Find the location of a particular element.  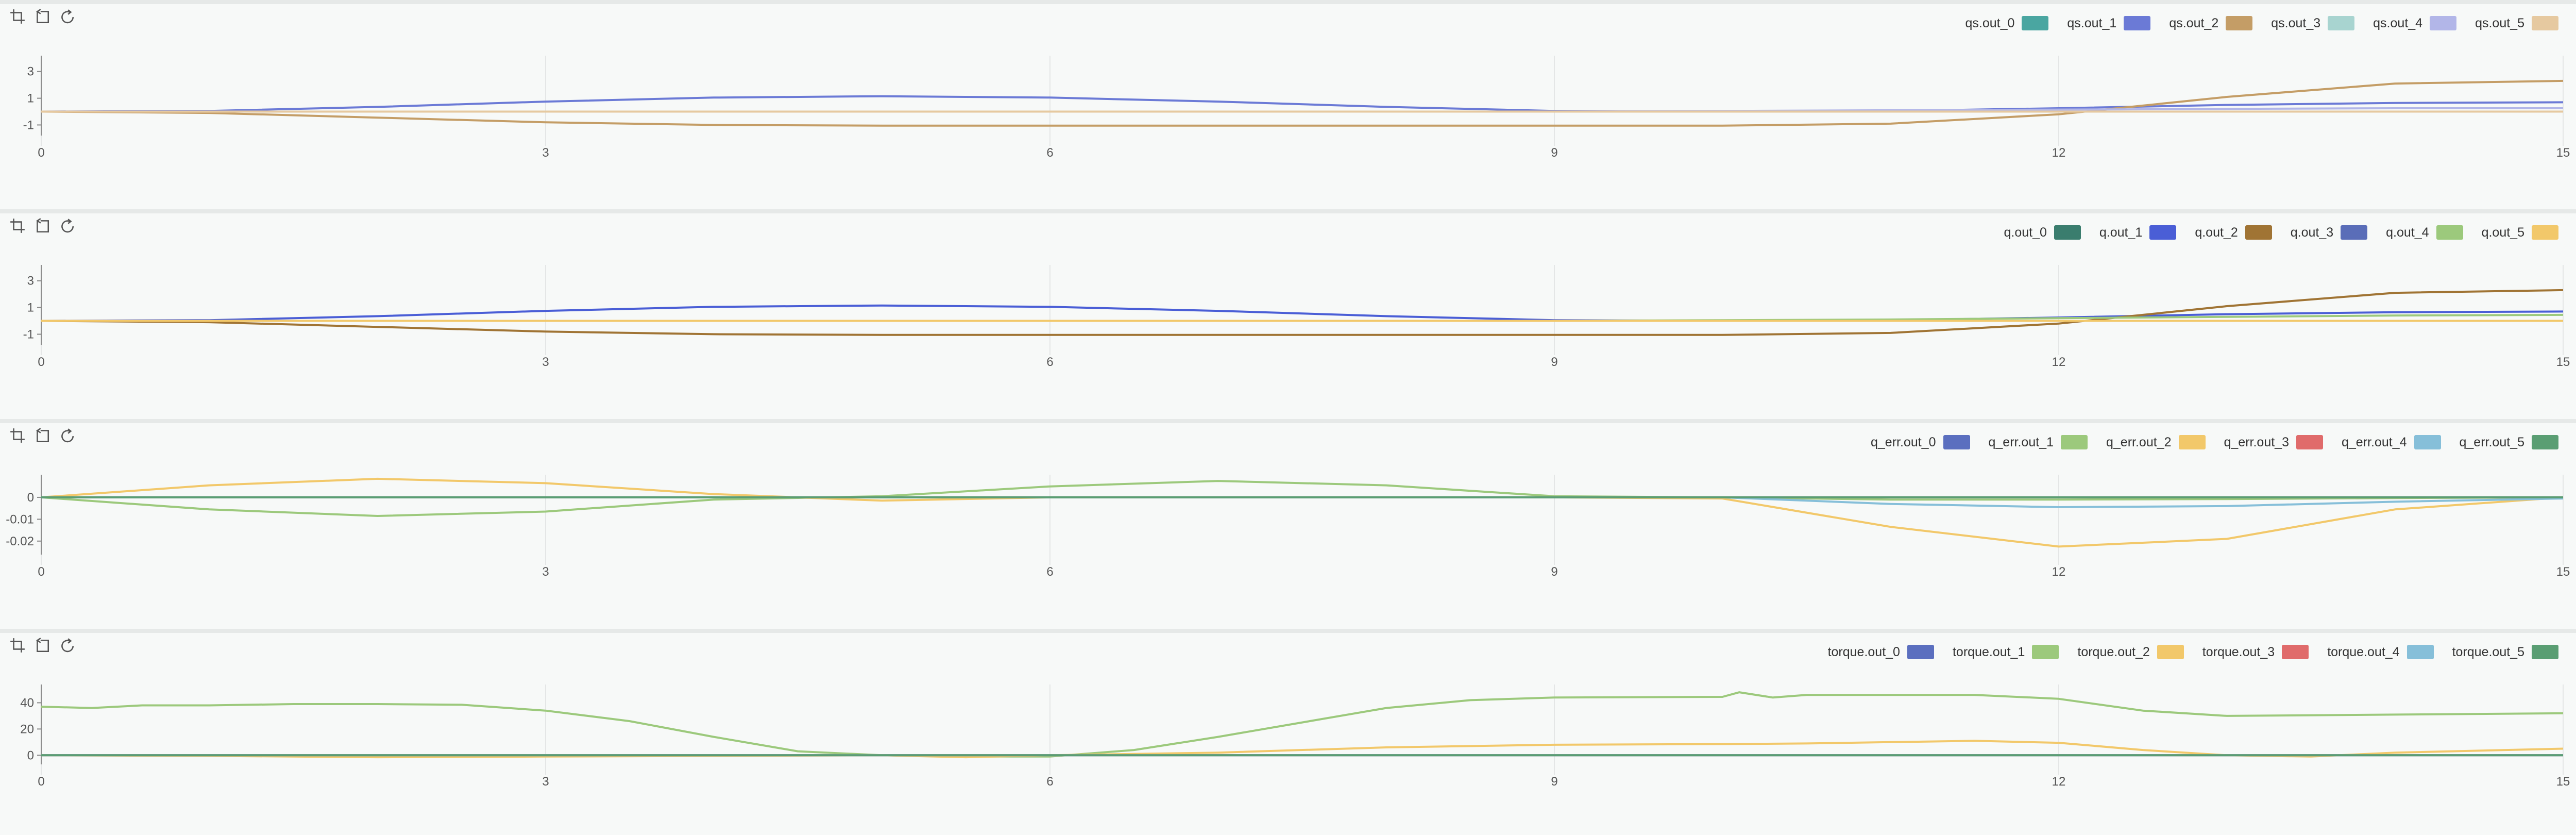

legend-item: torque.out_1 is located at coordinates (2006, 652).